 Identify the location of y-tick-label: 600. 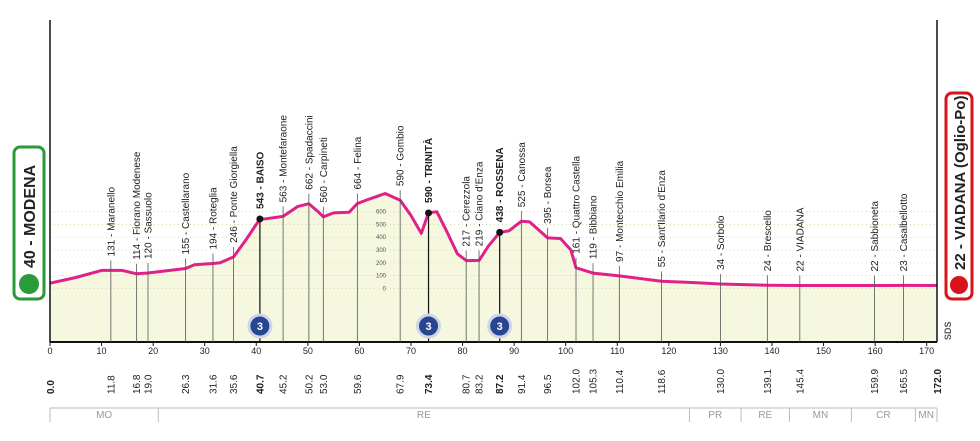
(381, 213).